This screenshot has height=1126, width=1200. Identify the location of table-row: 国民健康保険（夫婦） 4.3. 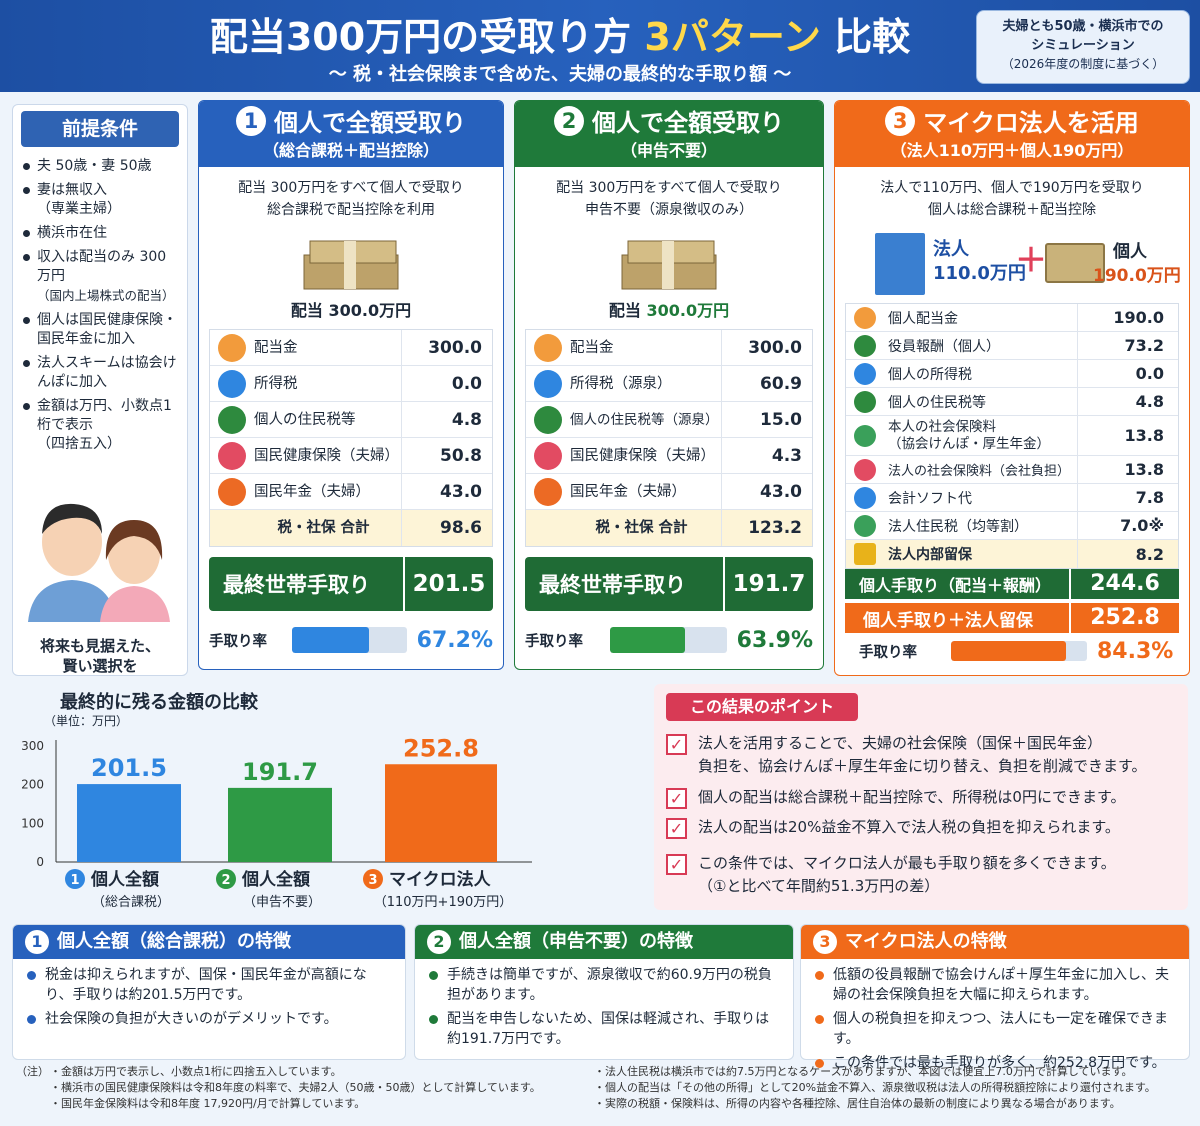
(669, 456).